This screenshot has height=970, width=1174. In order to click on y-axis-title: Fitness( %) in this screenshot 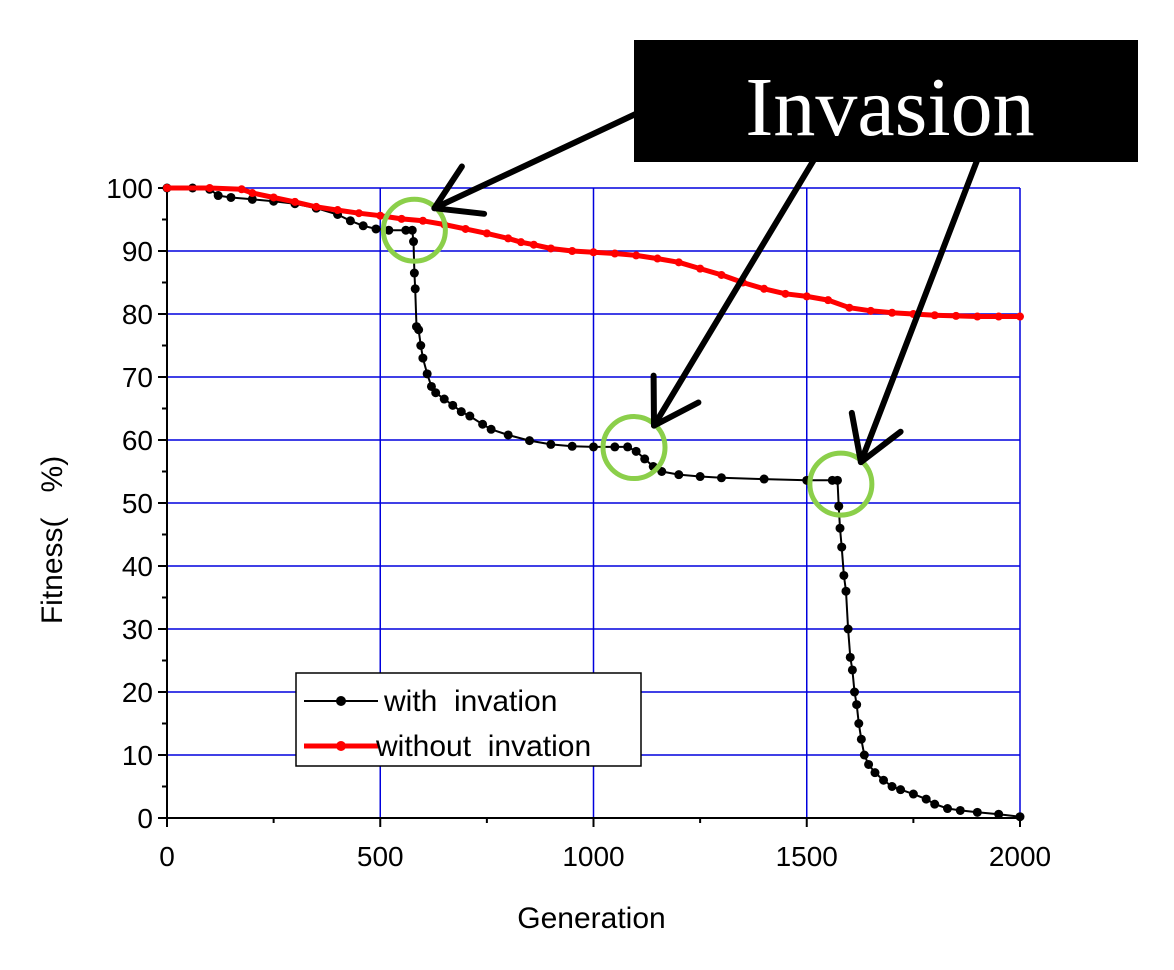, I will do `click(52, 540)`.